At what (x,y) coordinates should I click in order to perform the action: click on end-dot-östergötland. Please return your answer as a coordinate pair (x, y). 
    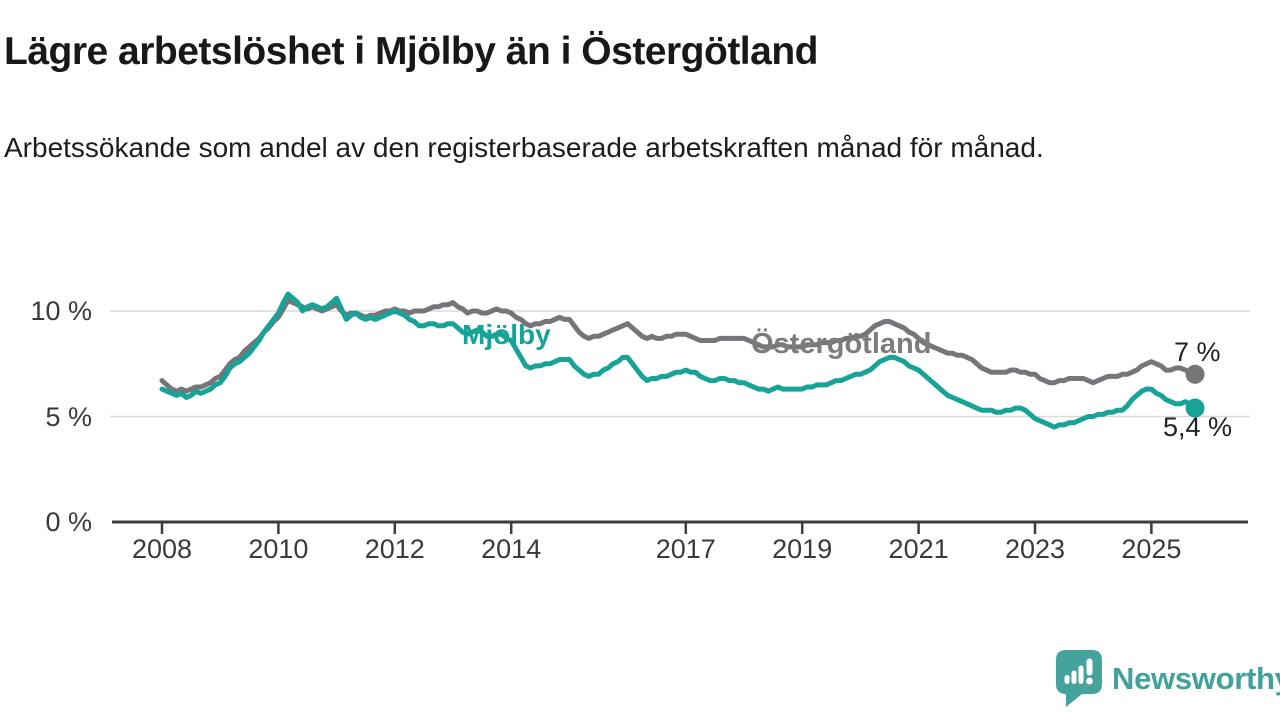
    Looking at the image, I should click on (1195, 374).